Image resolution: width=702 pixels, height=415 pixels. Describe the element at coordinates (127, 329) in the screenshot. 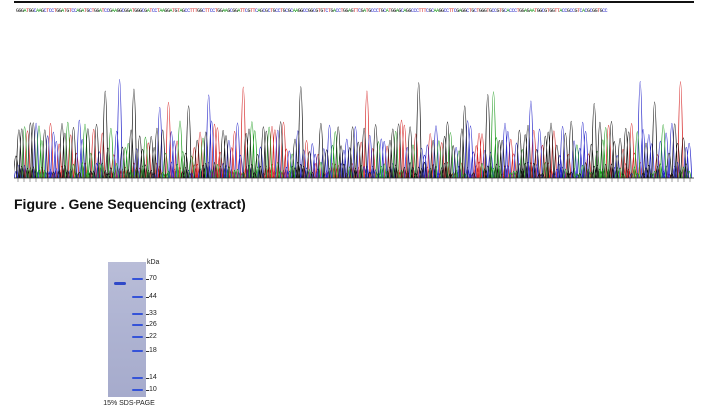

I see `gel-image` at that location.